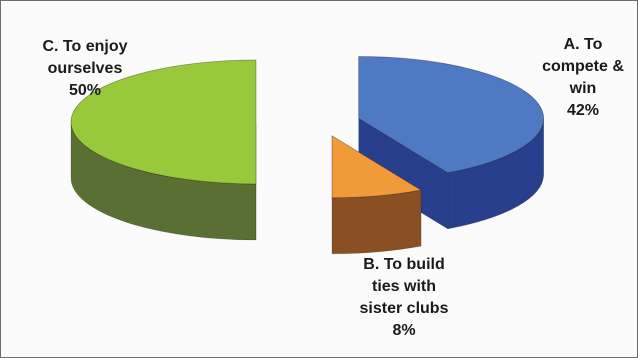 The width and height of the screenshot is (638, 358). What do you see at coordinates (451, 115) in the screenshot?
I see `pie-slice-a-top` at bounding box center [451, 115].